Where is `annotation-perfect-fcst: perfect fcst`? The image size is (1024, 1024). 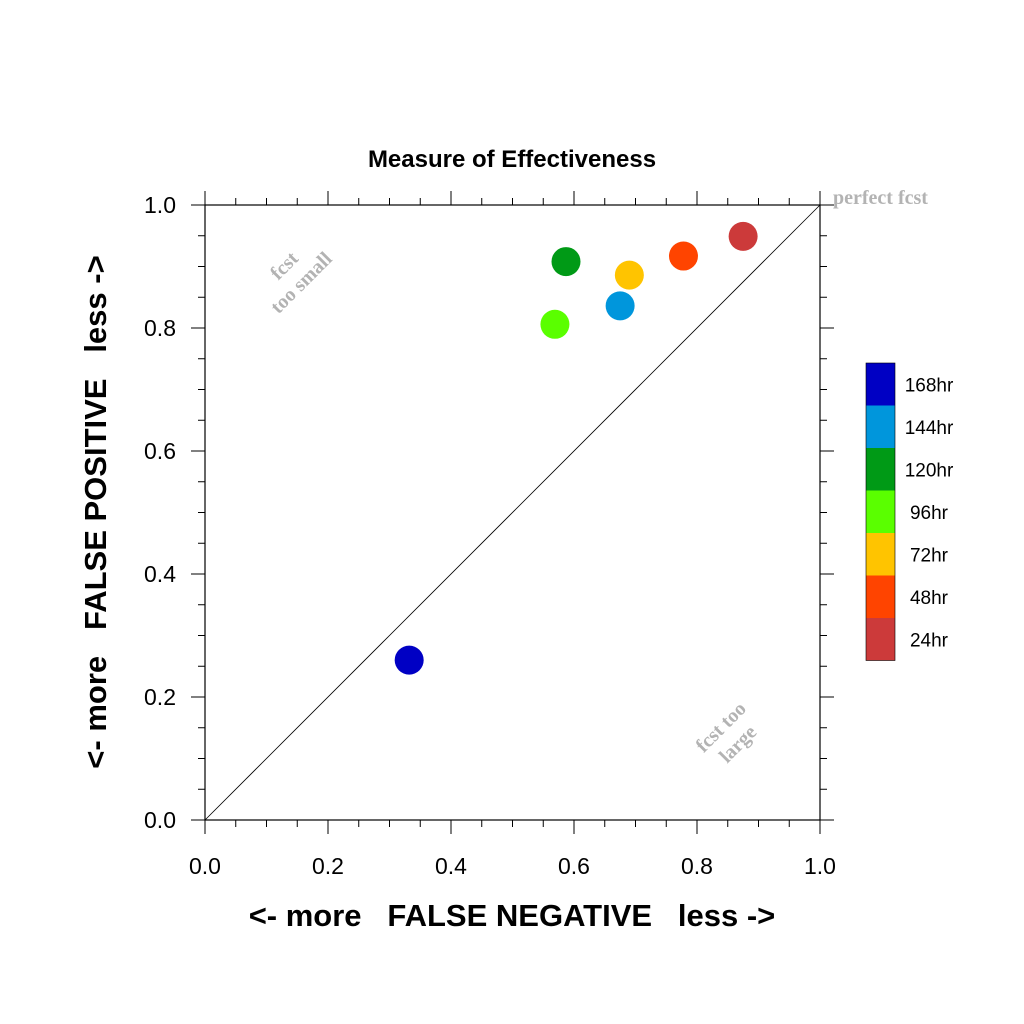
annotation-perfect-fcst: perfect fcst is located at coordinates (880, 198).